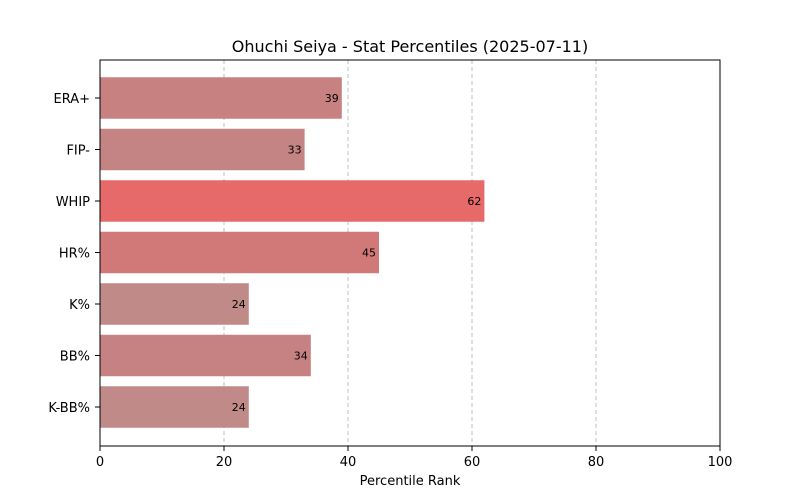 The image size is (800, 500). I want to click on x-tick-label: 20, so click(224, 462).